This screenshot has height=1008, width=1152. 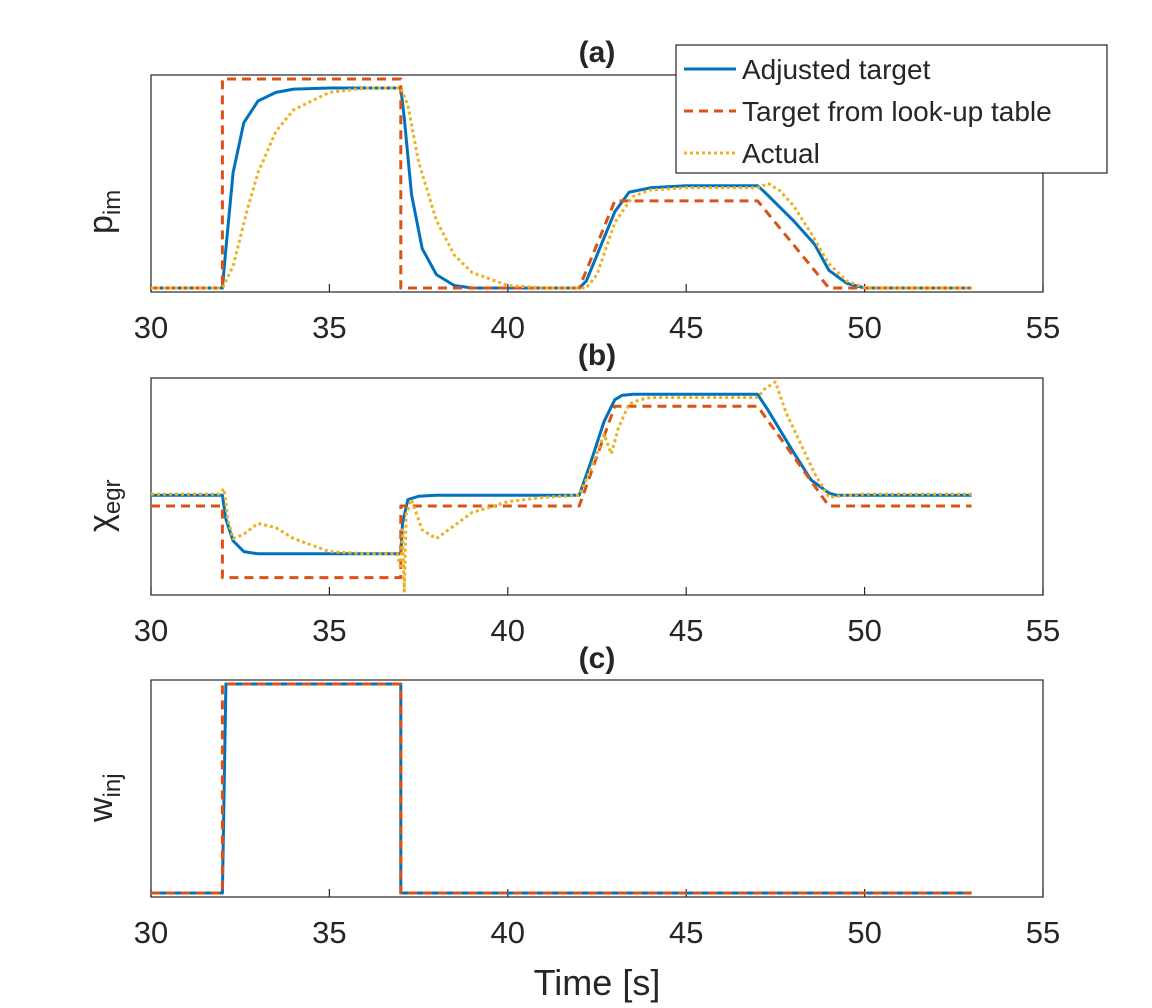 I want to click on panel-b-series-target-from-look-up-table, so click(x=561, y=492).